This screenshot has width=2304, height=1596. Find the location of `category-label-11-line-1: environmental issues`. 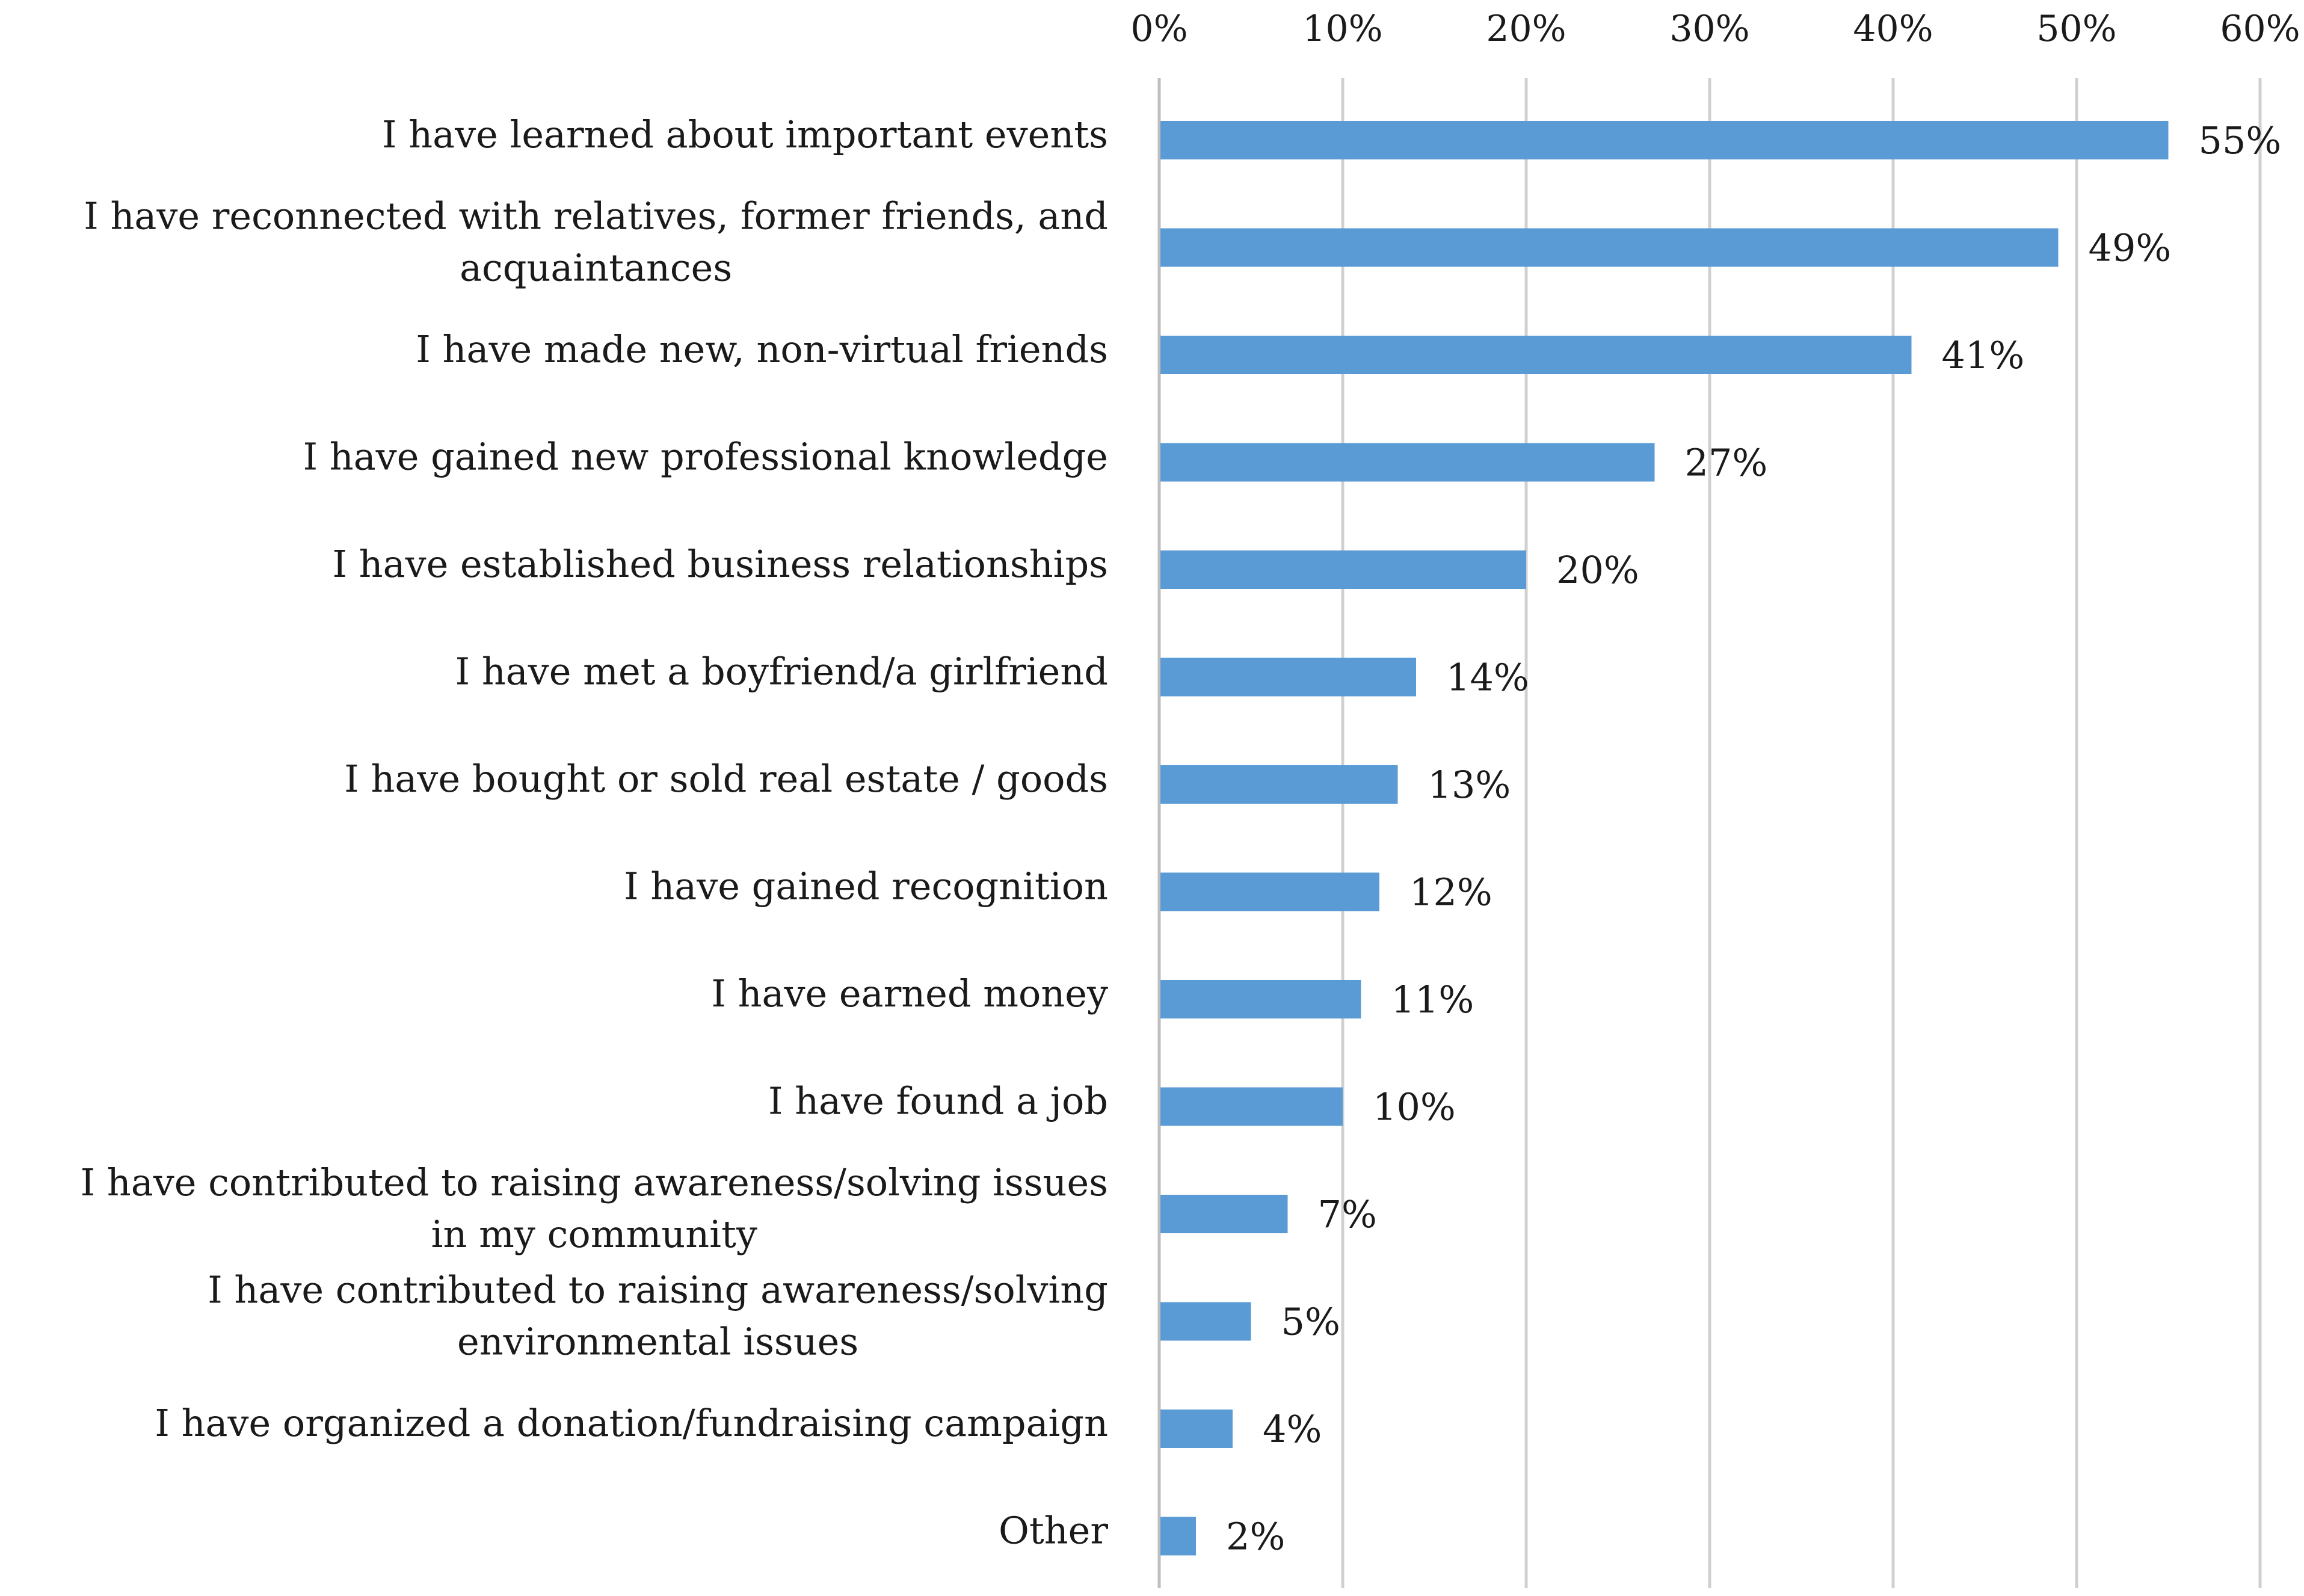

category-label-11-line-1: environmental issues is located at coordinates (657, 1342).